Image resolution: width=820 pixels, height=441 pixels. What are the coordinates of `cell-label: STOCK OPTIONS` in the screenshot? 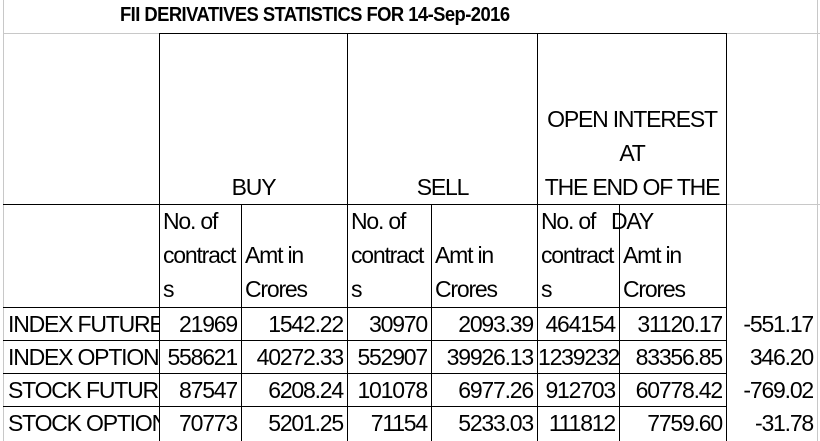 It's located at (84, 423).